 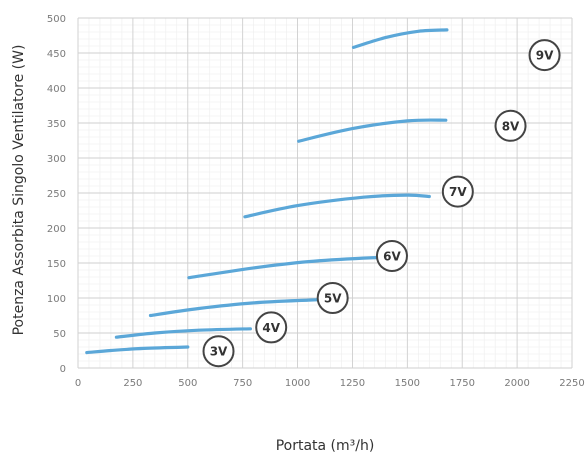 I want to click on series-label-4v: 4V, so click(x=271, y=328).